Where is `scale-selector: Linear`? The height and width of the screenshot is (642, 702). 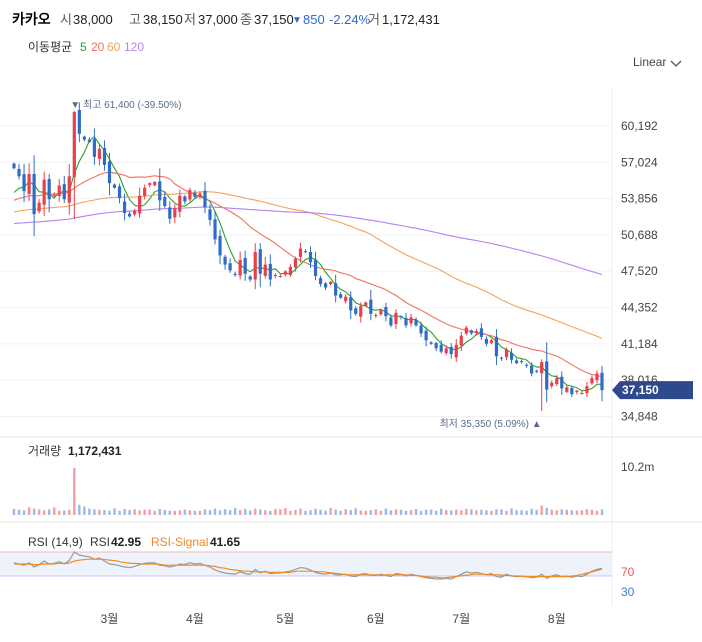
scale-selector: Linear is located at coordinates (657, 62).